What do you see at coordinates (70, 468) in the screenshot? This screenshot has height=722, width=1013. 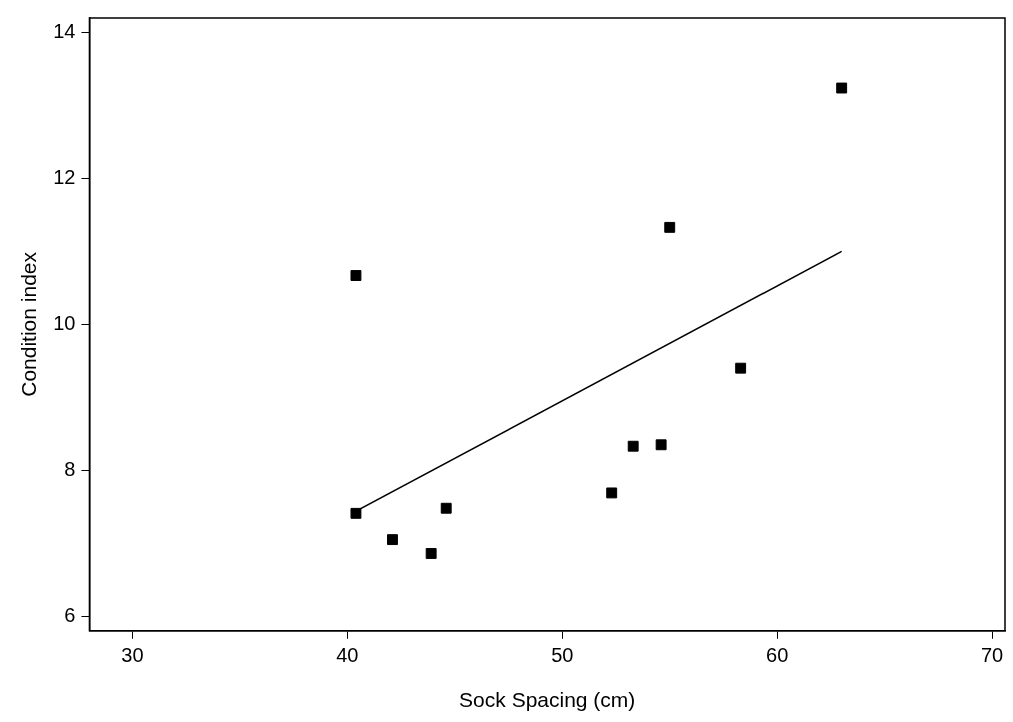 I see `y-tick-label: 8` at bounding box center [70, 468].